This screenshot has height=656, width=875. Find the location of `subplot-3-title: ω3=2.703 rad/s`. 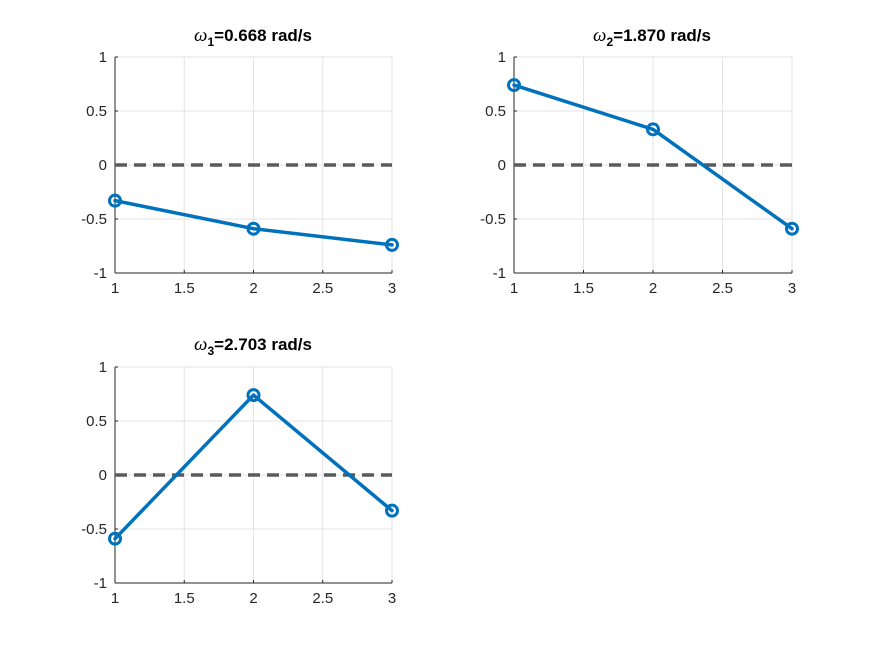

subplot-3-title: ω3=2.703 rad/s is located at coordinates (253, 346).